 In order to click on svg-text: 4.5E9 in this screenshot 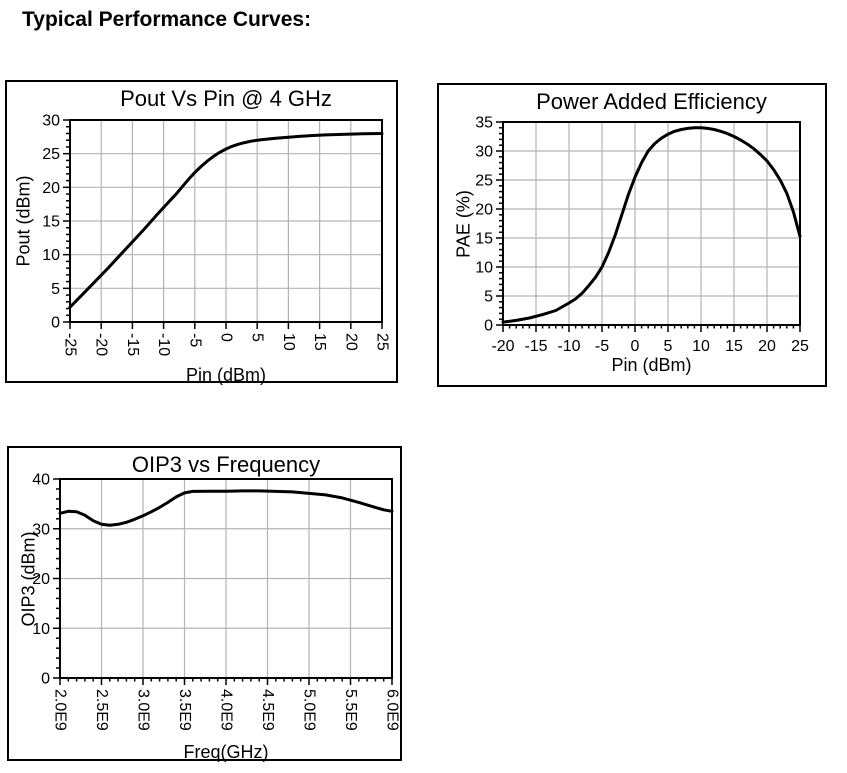, I will do `click(267, 710)`.